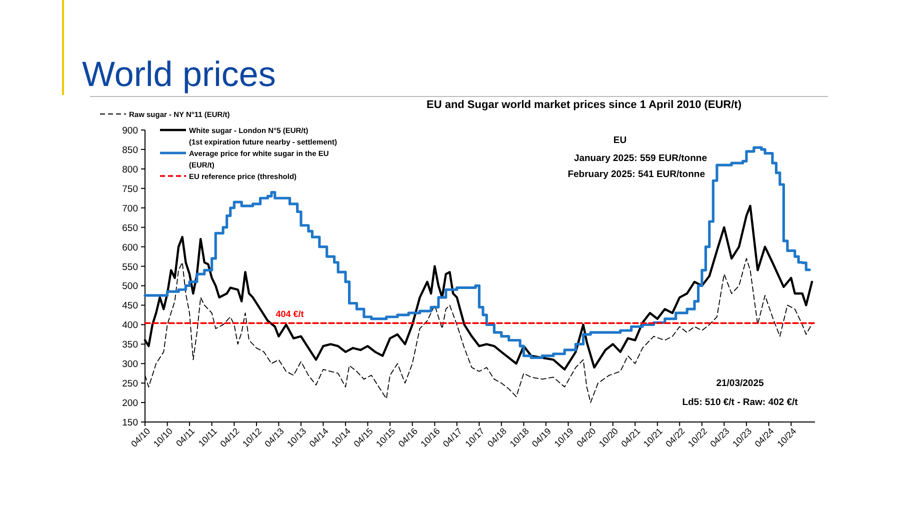 The width and height of the screenshot is (920, 518). I want to click on y-tick-label: 250, so click(130, 384).